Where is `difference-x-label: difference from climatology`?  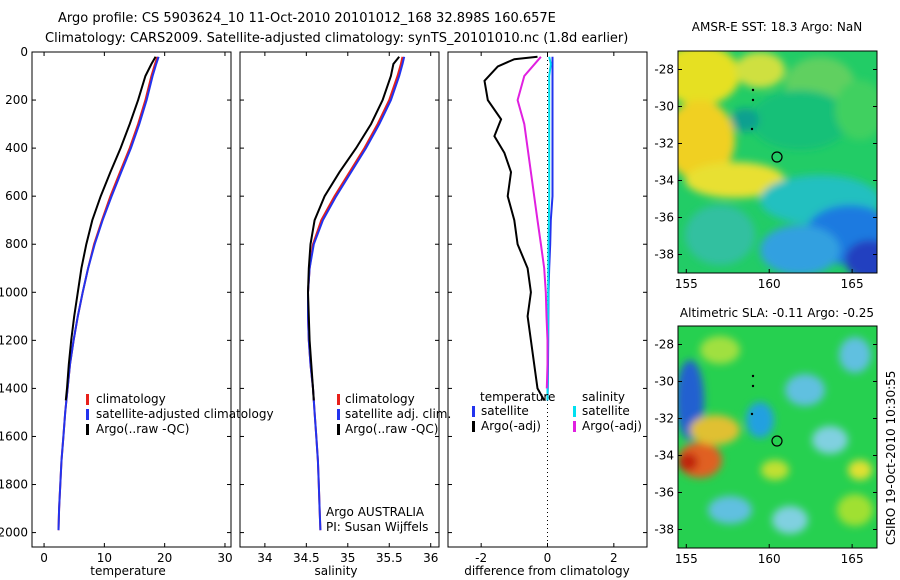 difference-x-label: difference from climatology is located at coordinates (547, 571).